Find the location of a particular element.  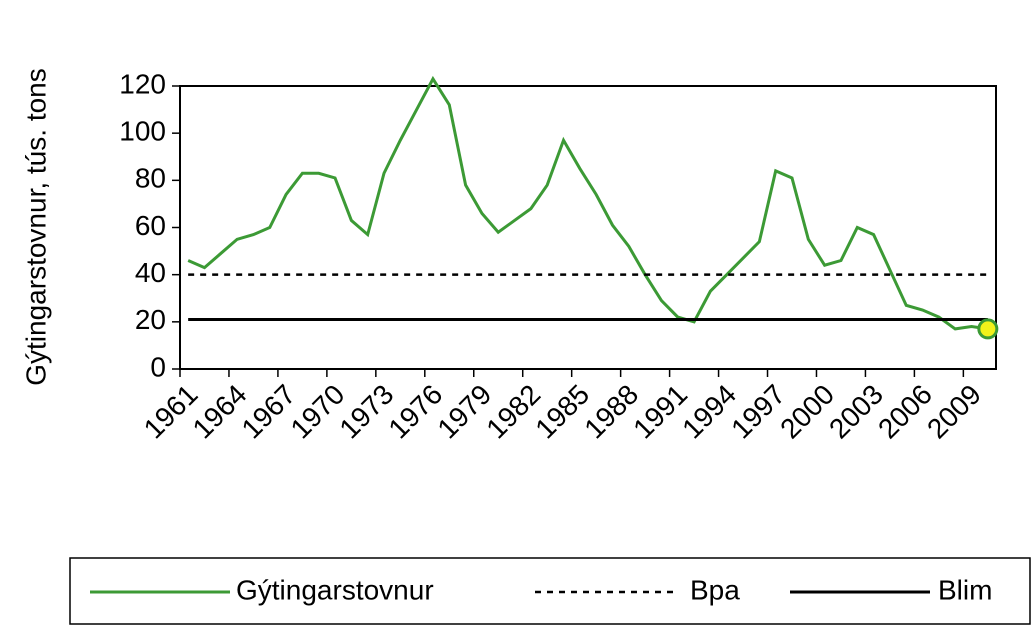

x-tick-label: 1970 is located at coordinates (318, 412).